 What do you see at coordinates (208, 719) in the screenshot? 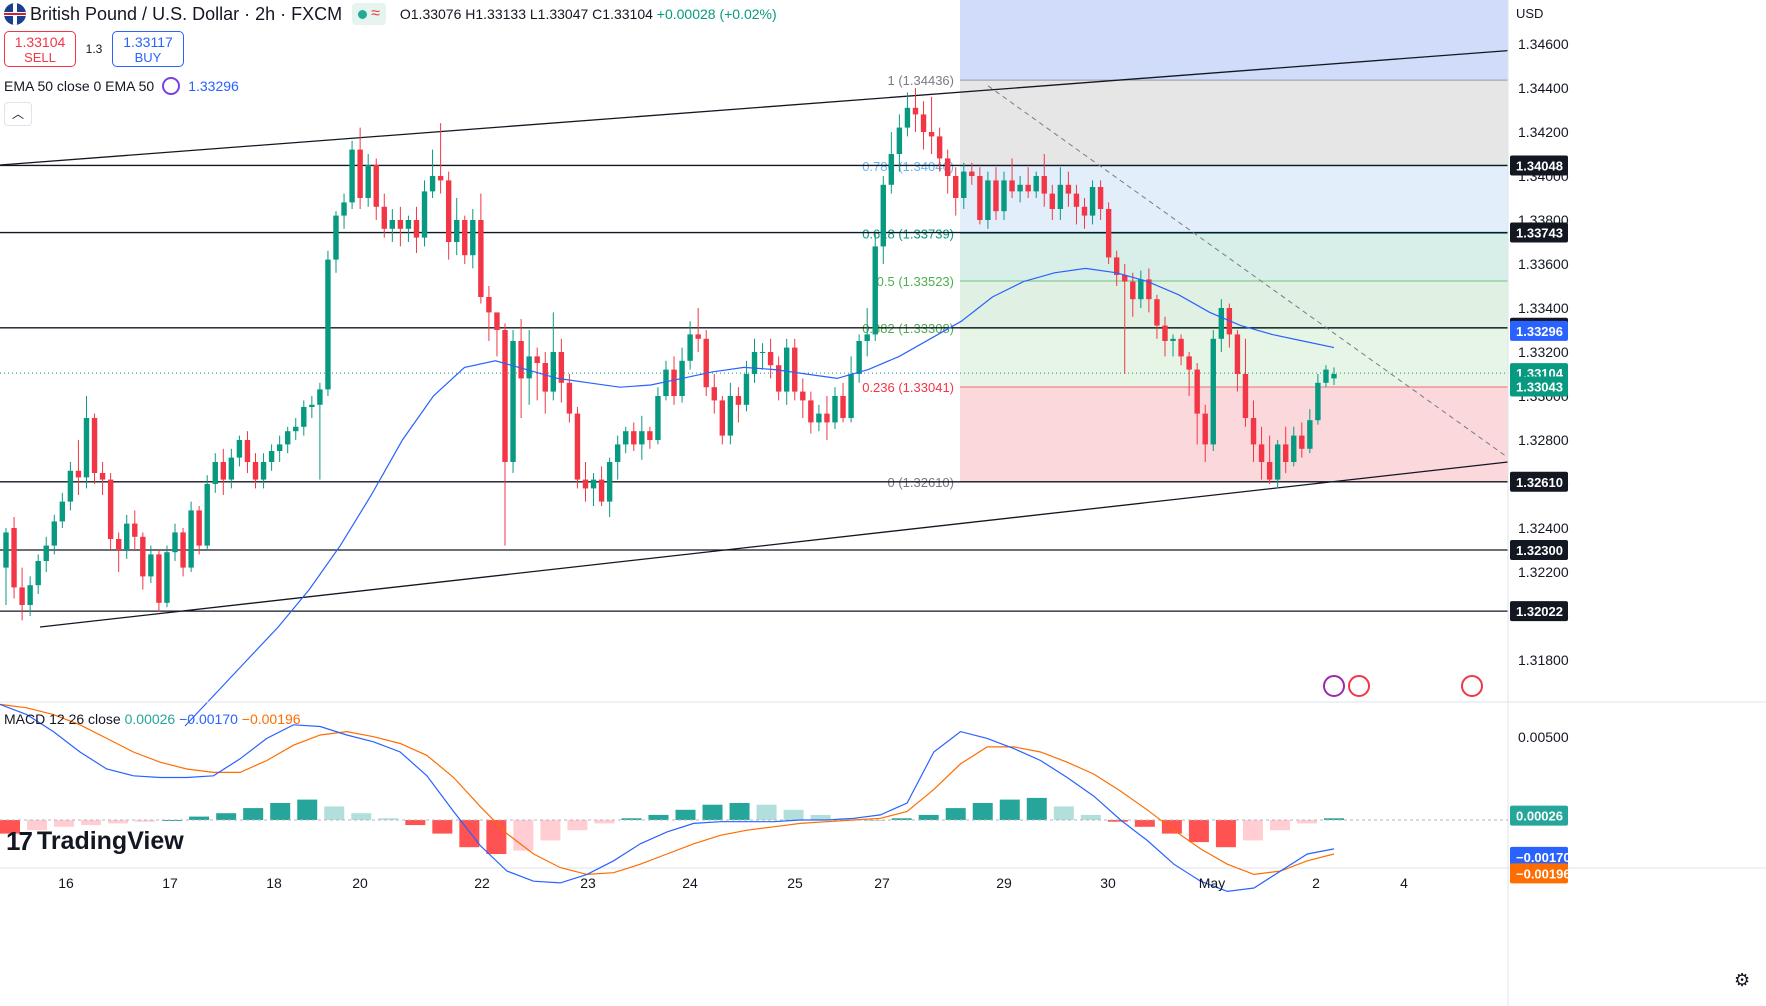
I see `macd-line-value: −0.00170` at bounding box center [208, 719].